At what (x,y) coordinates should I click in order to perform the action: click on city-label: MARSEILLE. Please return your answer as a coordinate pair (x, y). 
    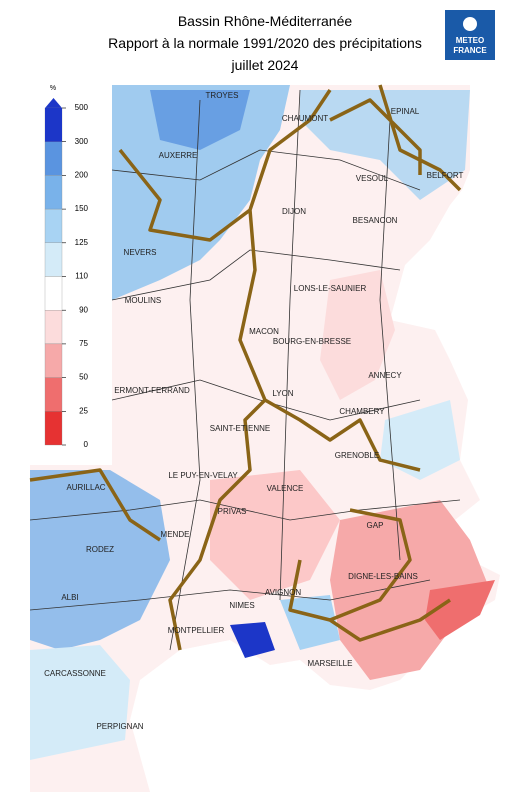
    Looking at the image, I should click on (330, 663).